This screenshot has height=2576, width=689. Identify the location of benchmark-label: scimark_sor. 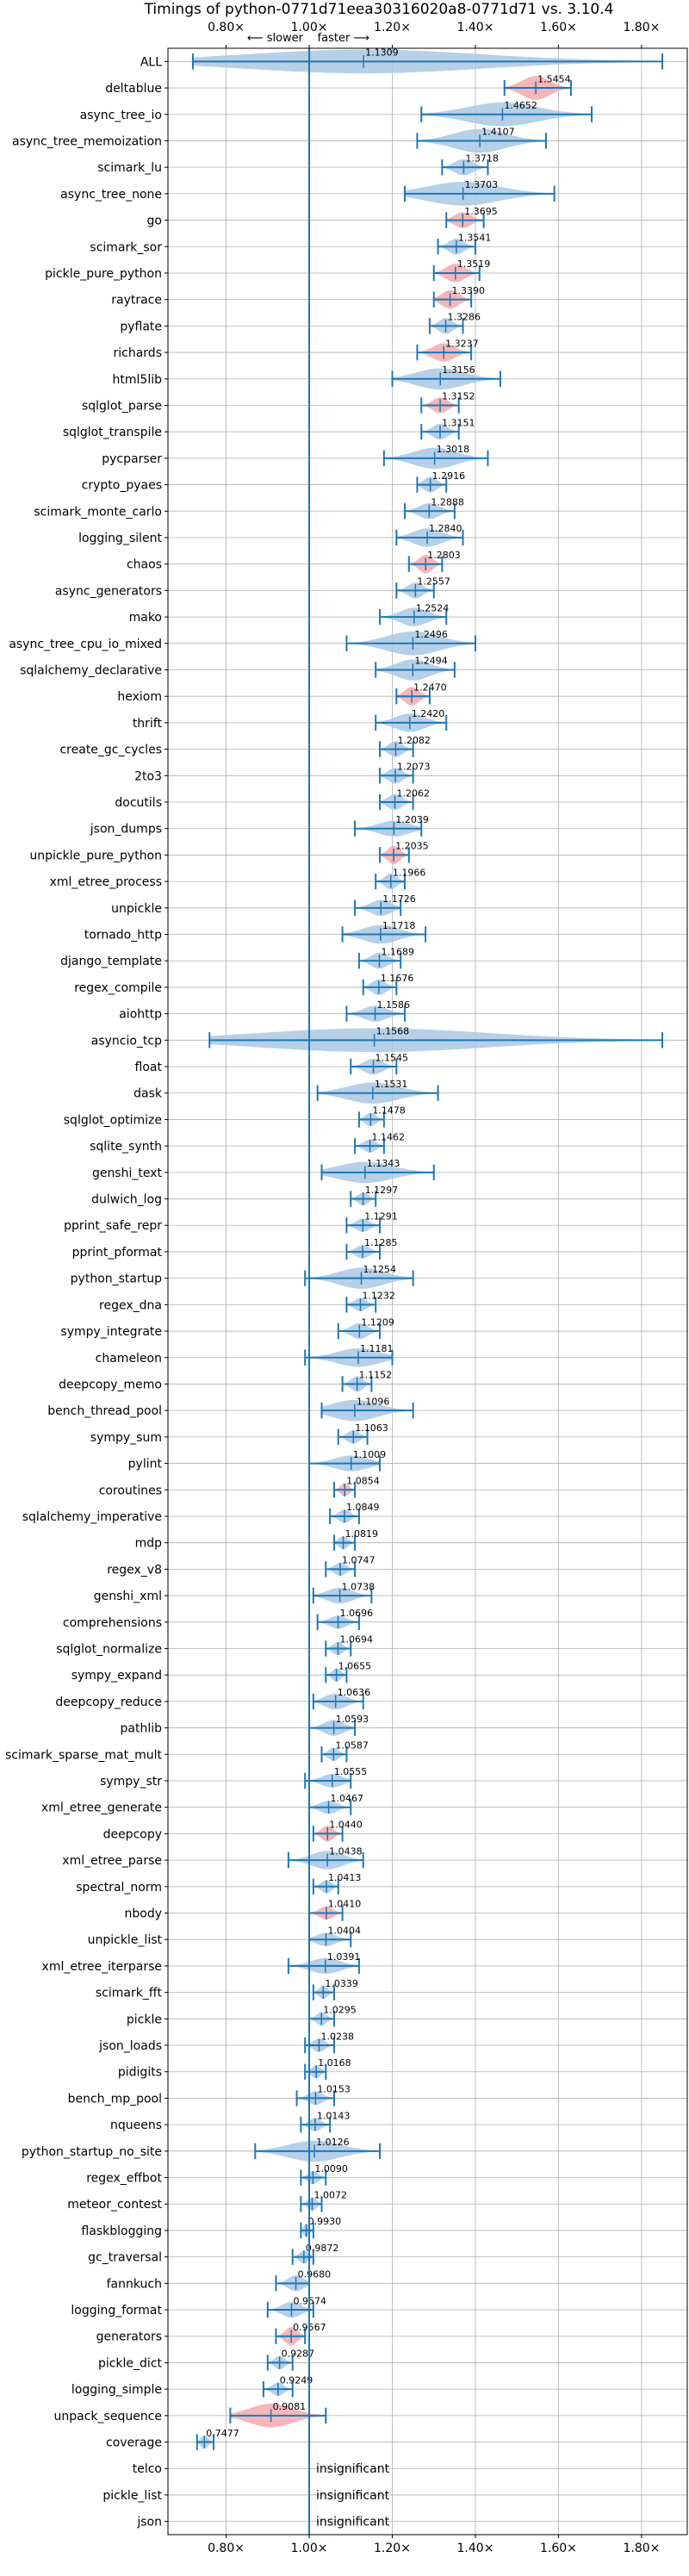
(126, 247).